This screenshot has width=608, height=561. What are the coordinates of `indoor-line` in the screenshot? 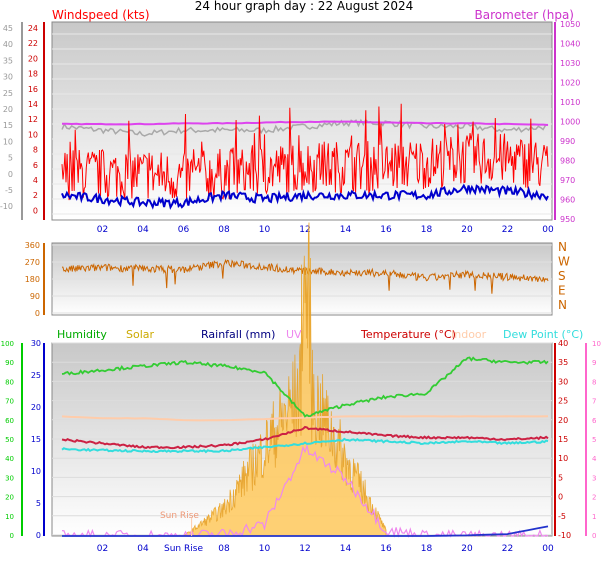 It's located at (305, 418).